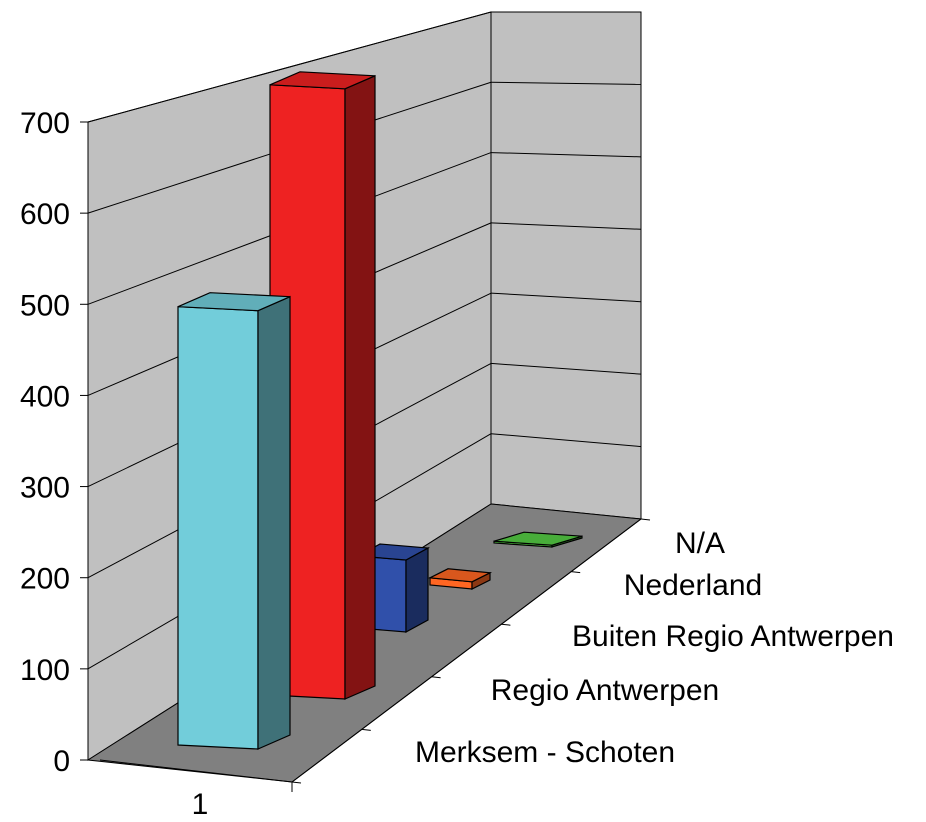 Image resolution: width=926 pixels, height=822 pixels. What do you see at coordinates (733, 636) in the screenshot?
I see `series-label: Buiten Regio Antwerpen` at bounding box center [733, 636].